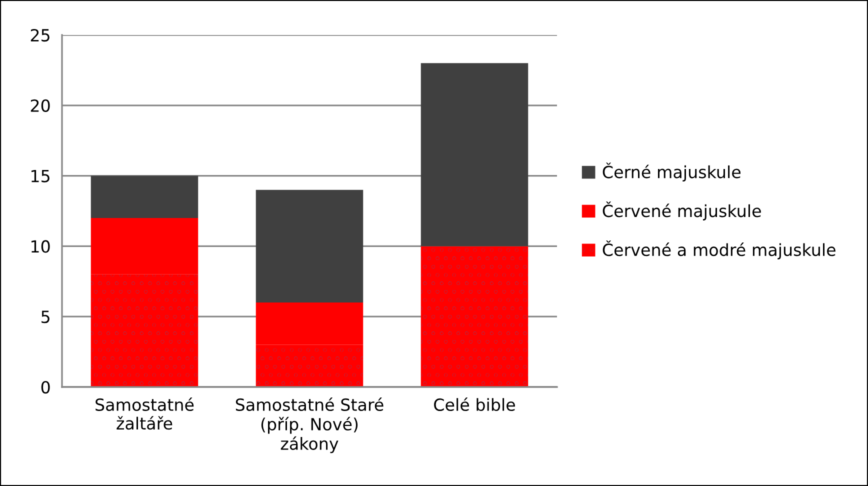 This screenshot has height=486, width=868. Describe the element at coordinates (41, 246) in the screenshot. I see `y-tick-label: 10` at that location.